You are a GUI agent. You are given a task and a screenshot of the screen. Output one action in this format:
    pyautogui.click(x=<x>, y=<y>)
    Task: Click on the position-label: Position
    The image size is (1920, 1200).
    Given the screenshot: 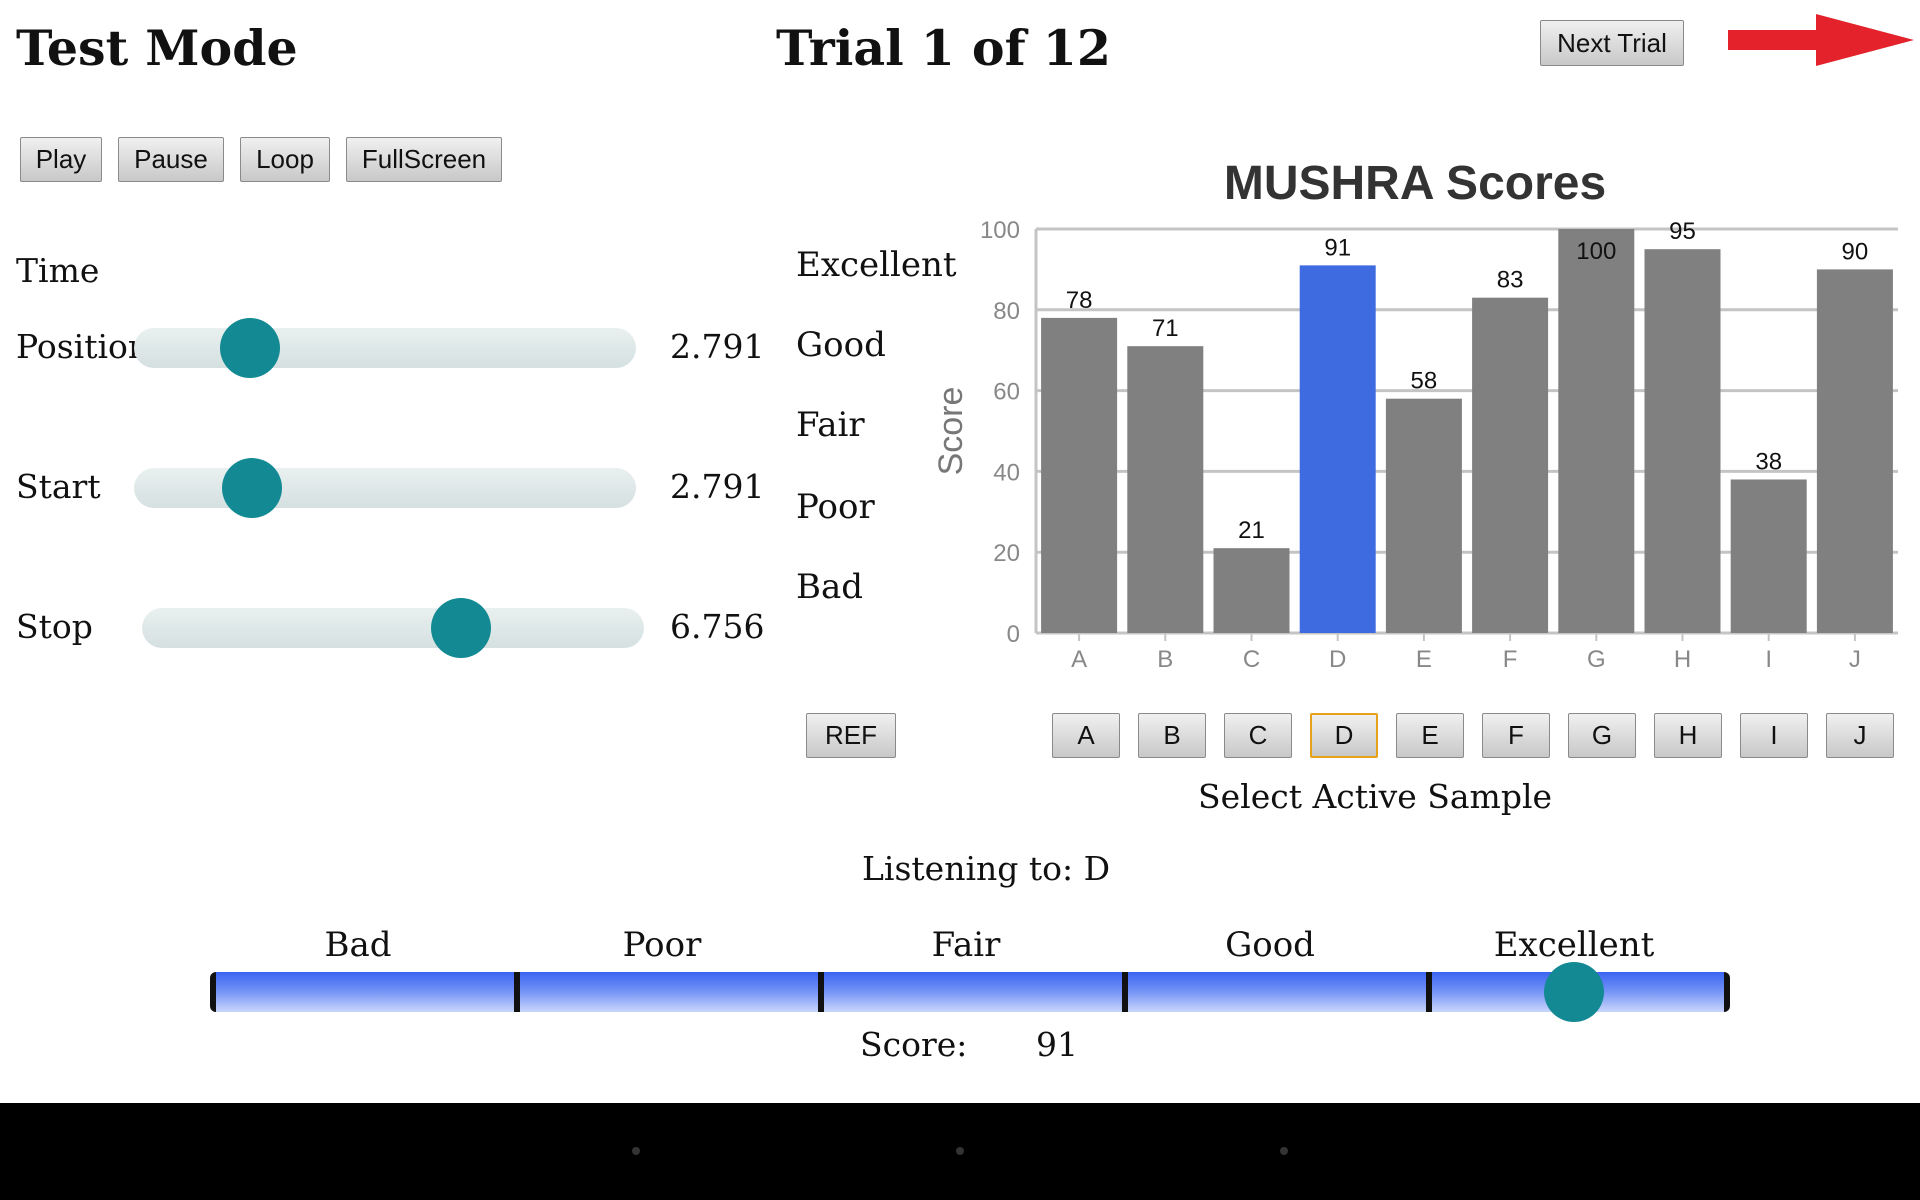 What is the action you would take?
    pyautogui.click(x=83, y=346)
    